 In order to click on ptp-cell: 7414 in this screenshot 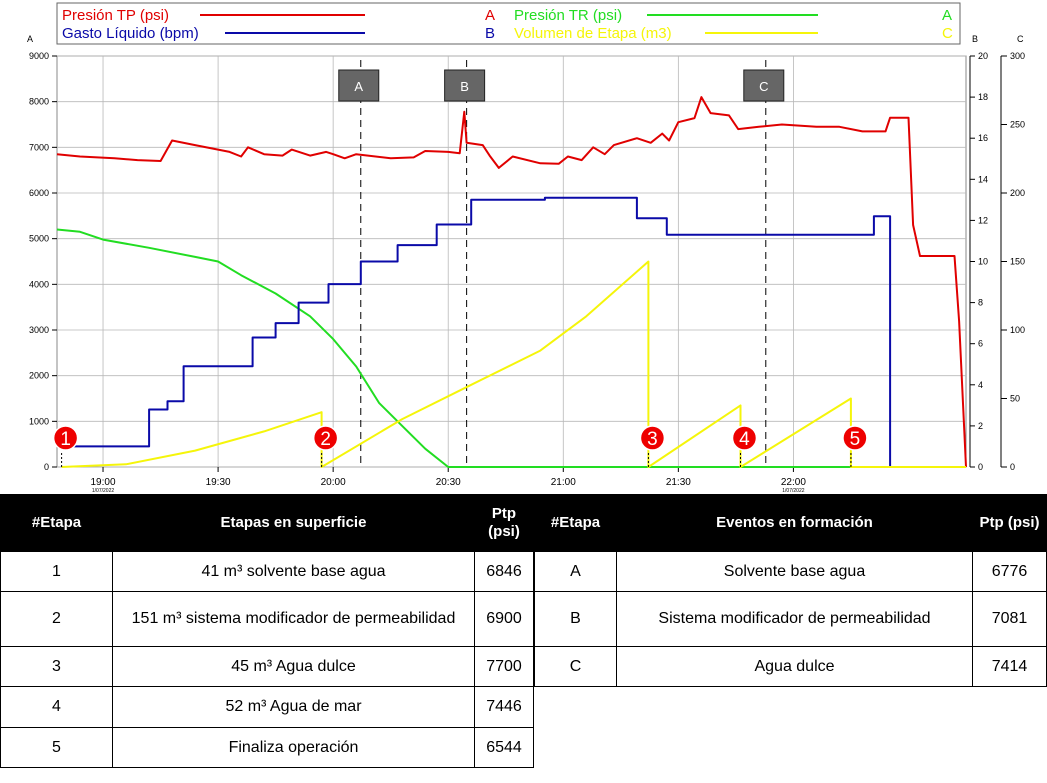, I will do `click(1009, 666)`.